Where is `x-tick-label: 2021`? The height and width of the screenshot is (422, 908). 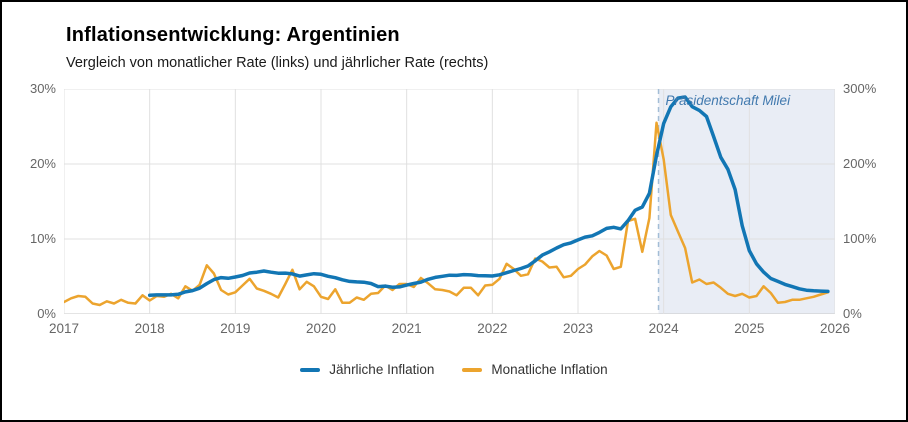 x-tick-label: 2021 is located at coordinates (406, 328).